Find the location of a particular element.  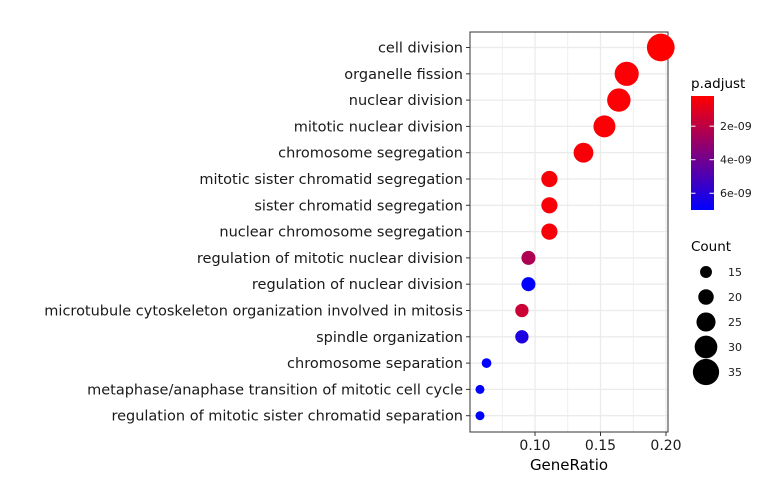

y-tick-label: spindle organization is located at coordinates (389, 338).